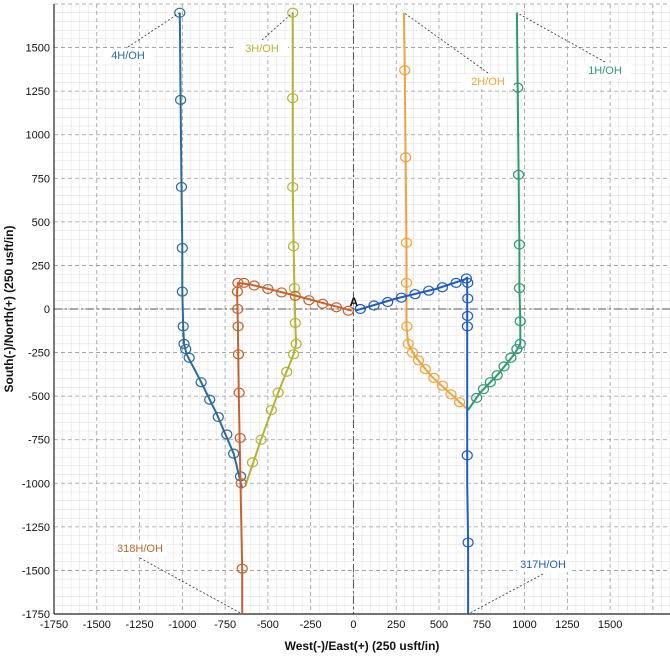  I want to click on well-label: 317H/OH, so click(543, 565).